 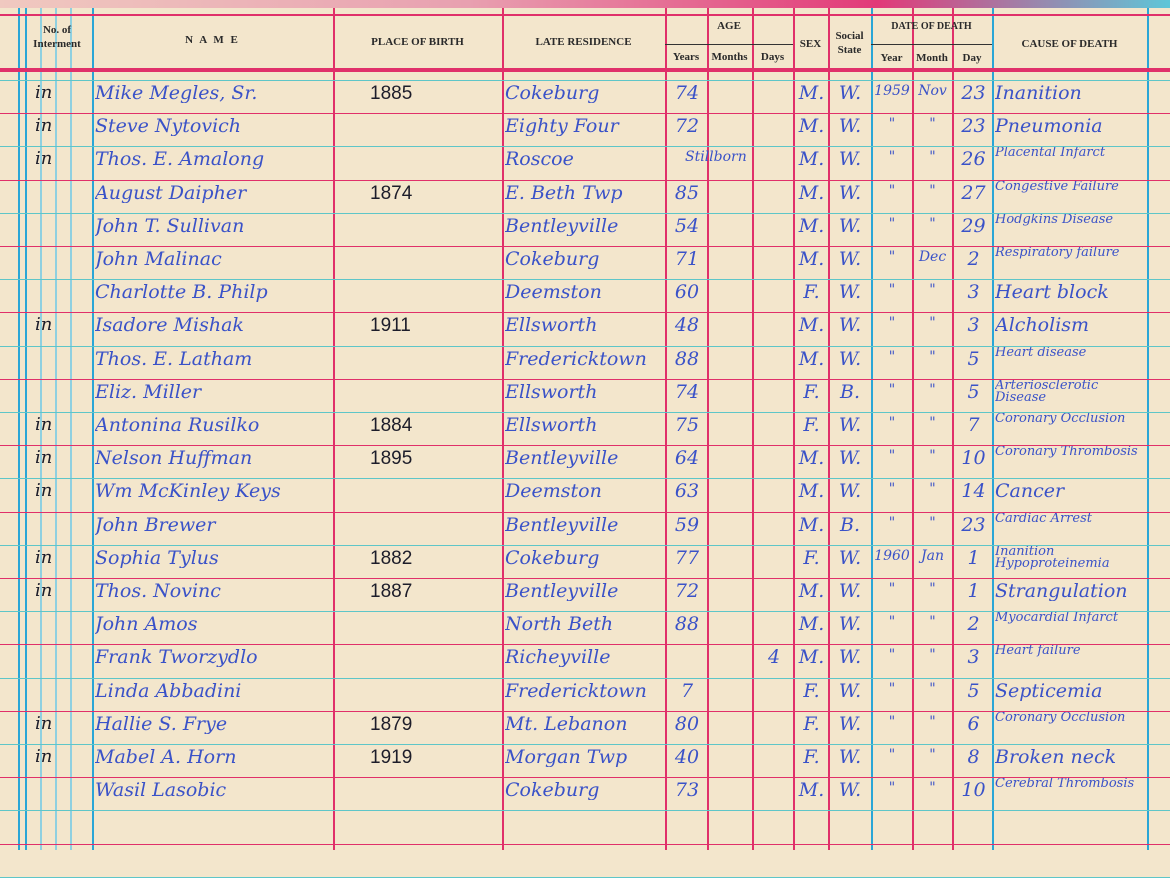 What do you see at coordinates (558, 658) in the screenshot?
I see `entry-late-residence: Richeyville` at bounding box center [558, 658].